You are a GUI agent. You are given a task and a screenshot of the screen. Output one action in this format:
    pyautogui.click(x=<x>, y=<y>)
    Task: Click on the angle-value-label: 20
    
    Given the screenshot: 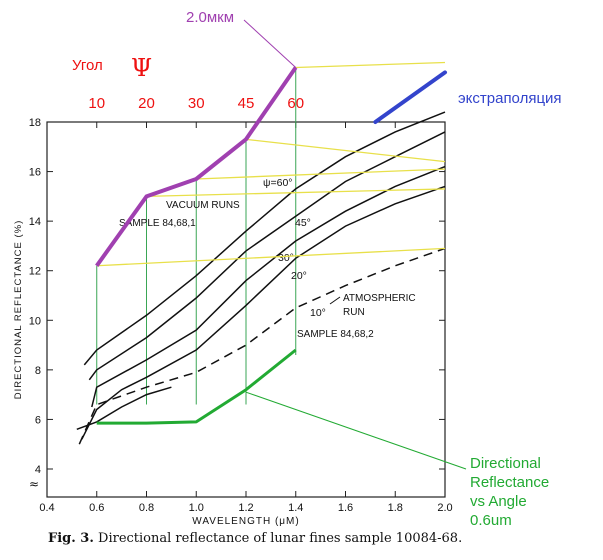 What is the action you would take?
    pyautogui.click(x=146, y=103)
    